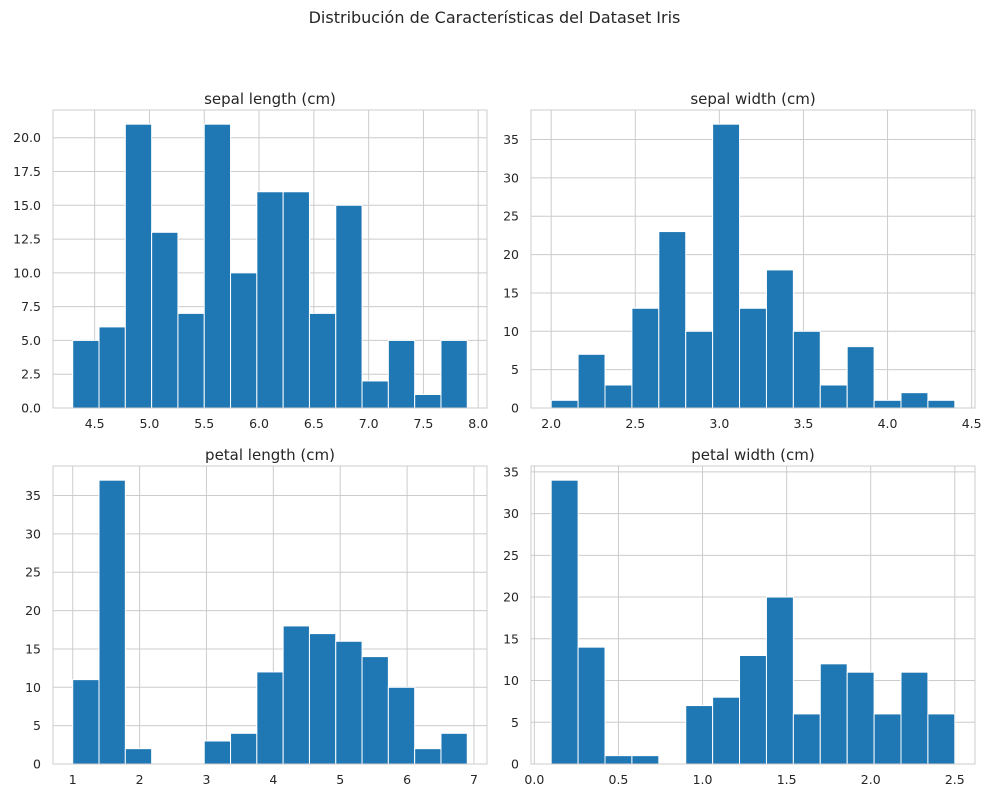 Image resolution: width=989 pixels, height=796 pixels. What do you see at coordinates (474, 779) in the screenshot?
I see `x-tick-label: 7` at bounding box center [474, 779].